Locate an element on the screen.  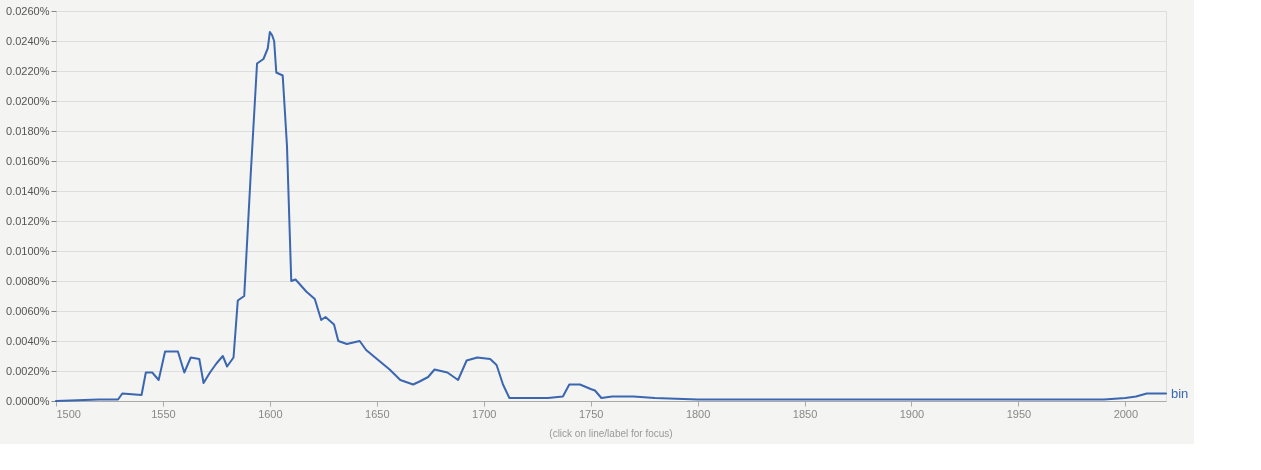
y-tick-label: 0.0200% is located at coordinates (28, 100).